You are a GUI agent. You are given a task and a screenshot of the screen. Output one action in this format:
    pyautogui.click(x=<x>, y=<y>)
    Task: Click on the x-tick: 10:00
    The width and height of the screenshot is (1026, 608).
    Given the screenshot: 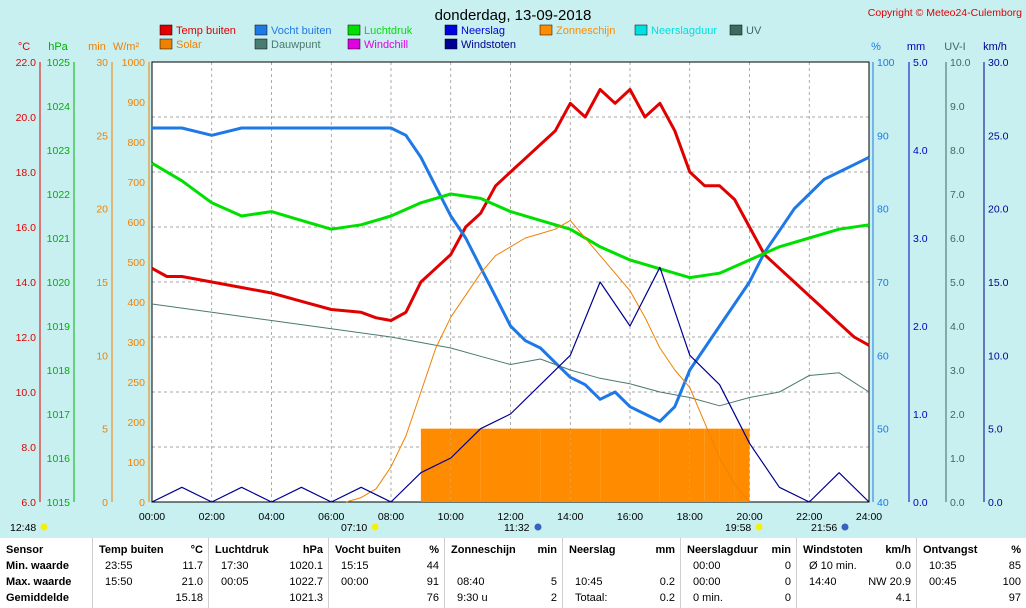 What is the action you would take?
    pyautogui.click(x=451, y=517)
    